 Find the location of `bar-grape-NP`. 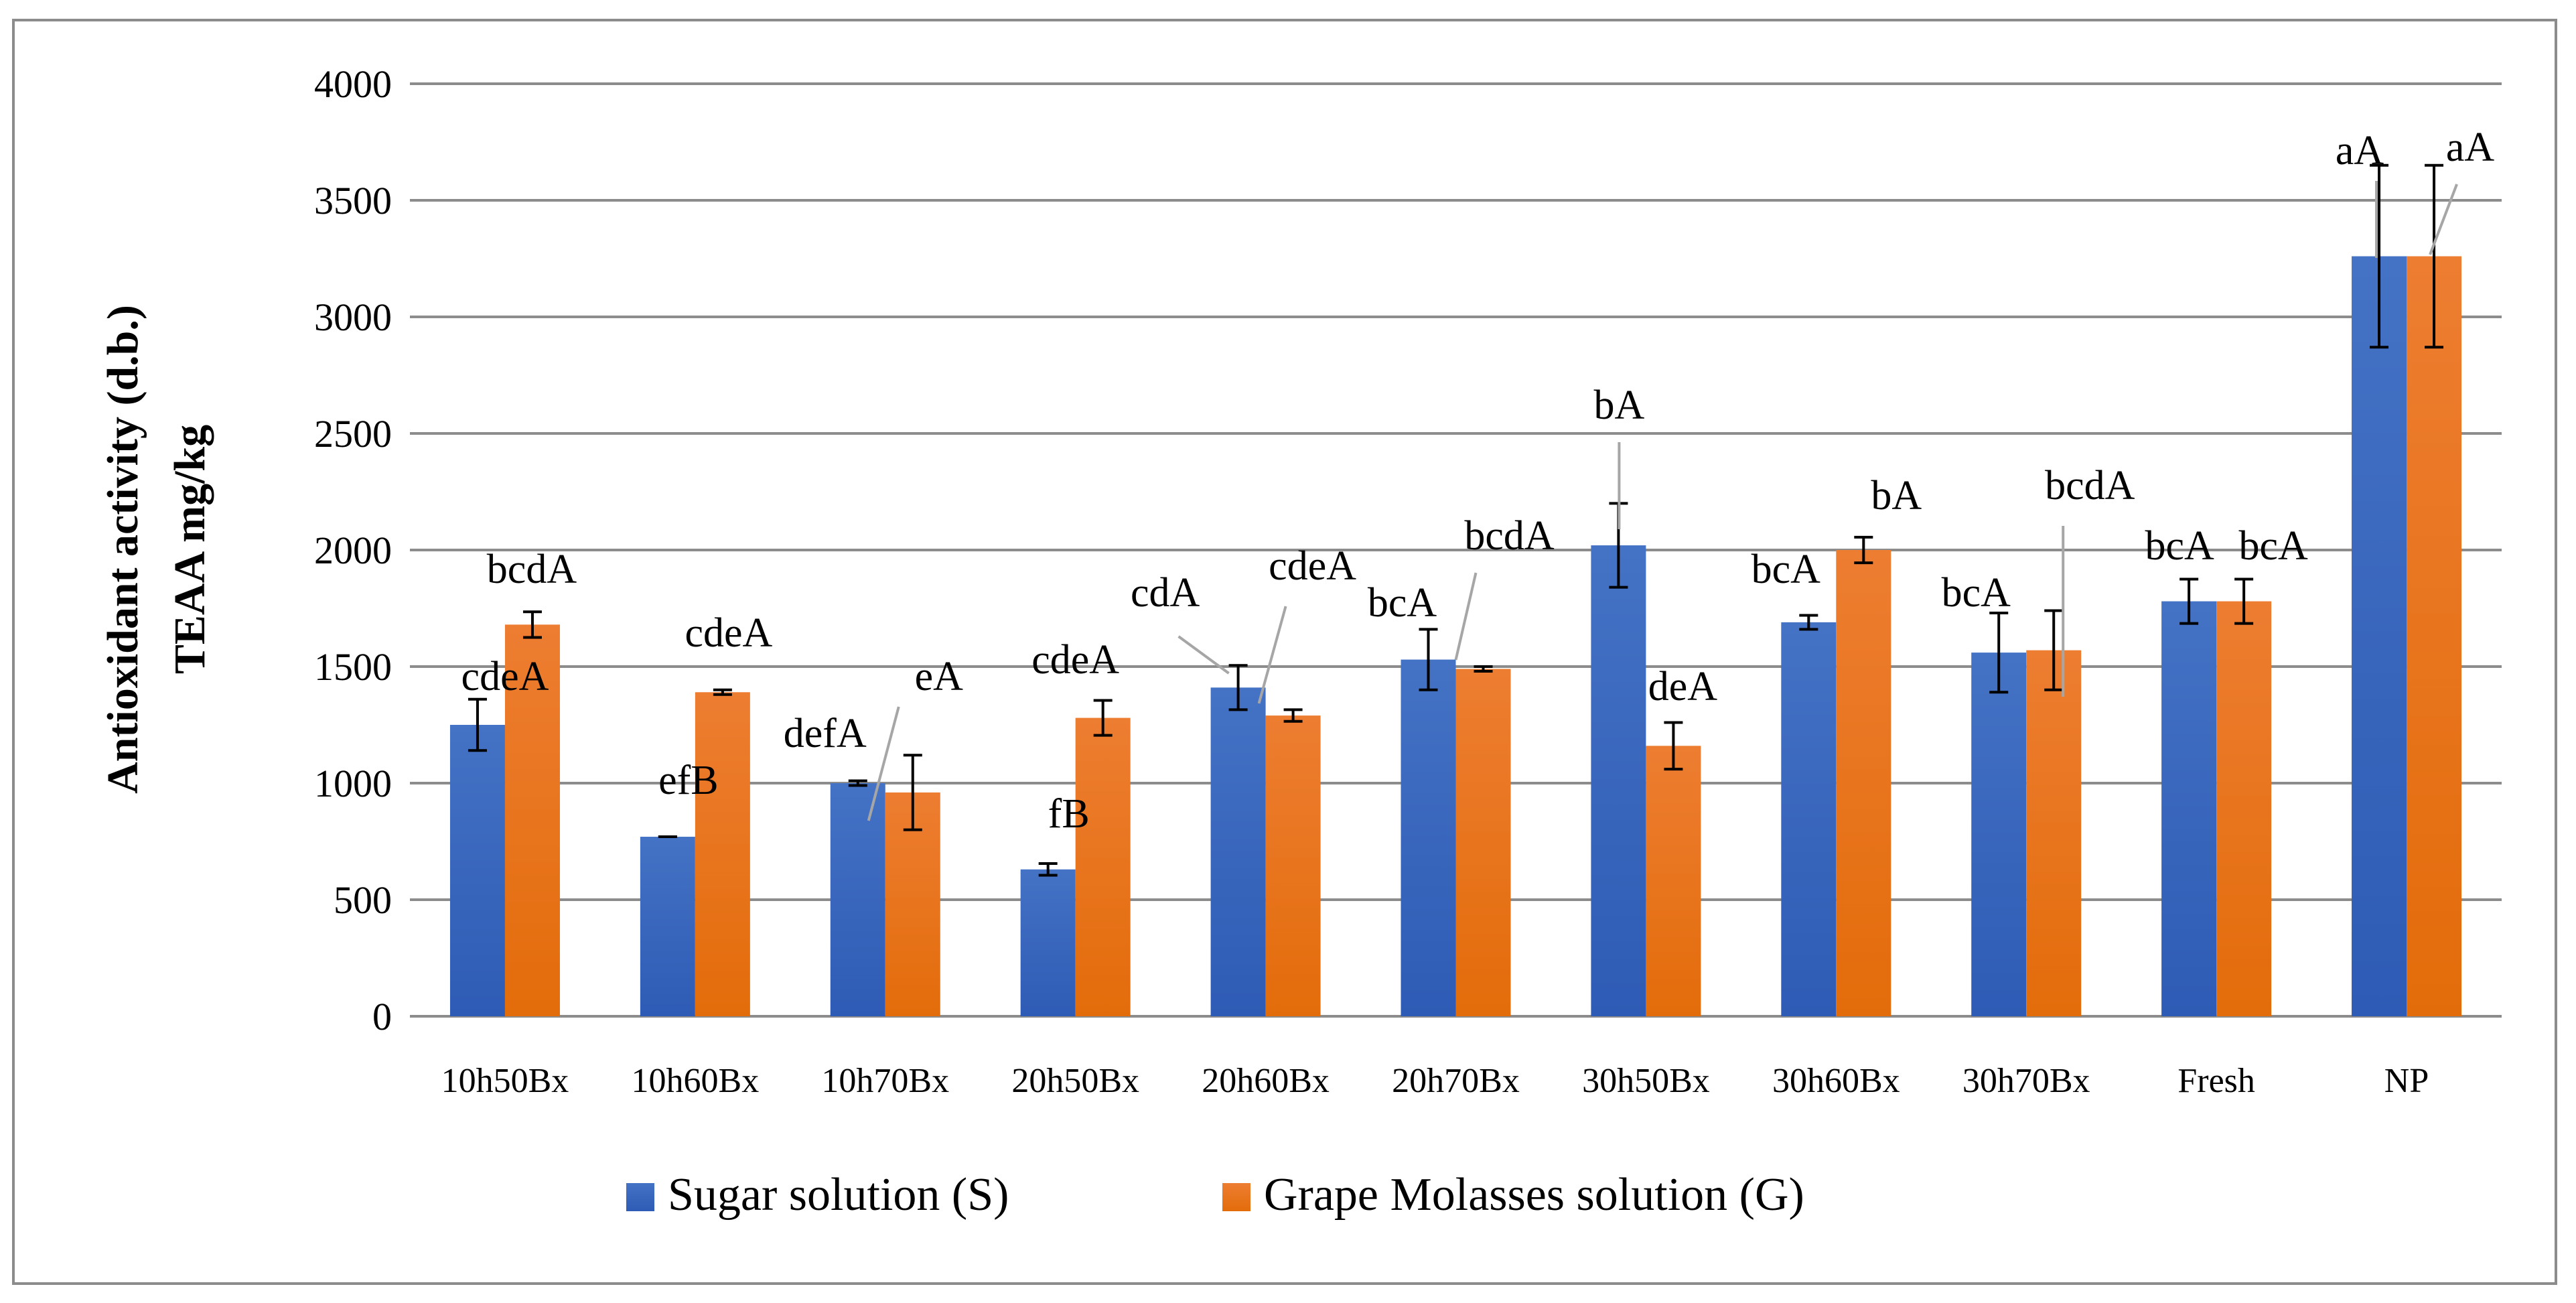

bar-grape-NP is located at coordinates (2434, 636).